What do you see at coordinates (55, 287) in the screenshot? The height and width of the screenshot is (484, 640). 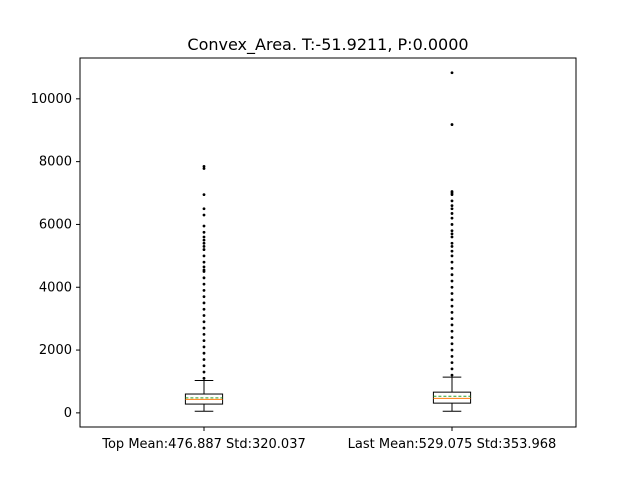 I see `y-tick-label: 4000` at bounding box center [55, 287].